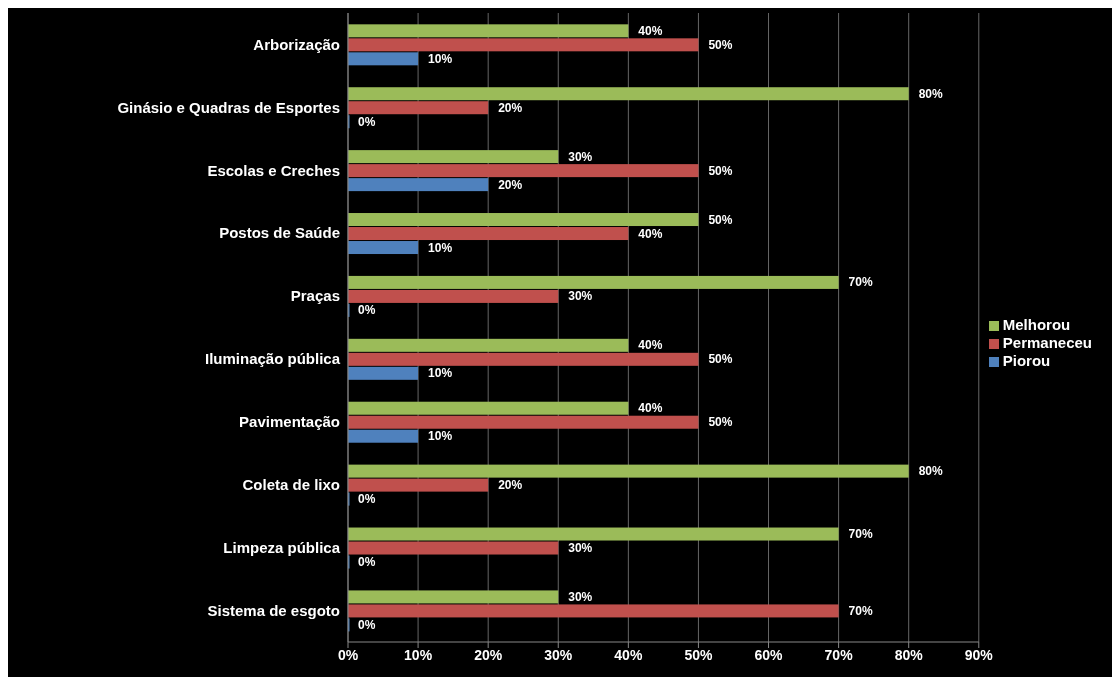 This screenshot has height=685, width=1120. Describe the element at coordinates (348, 654) in the screenshot. I see `x-tick-label: 0%` at that location.